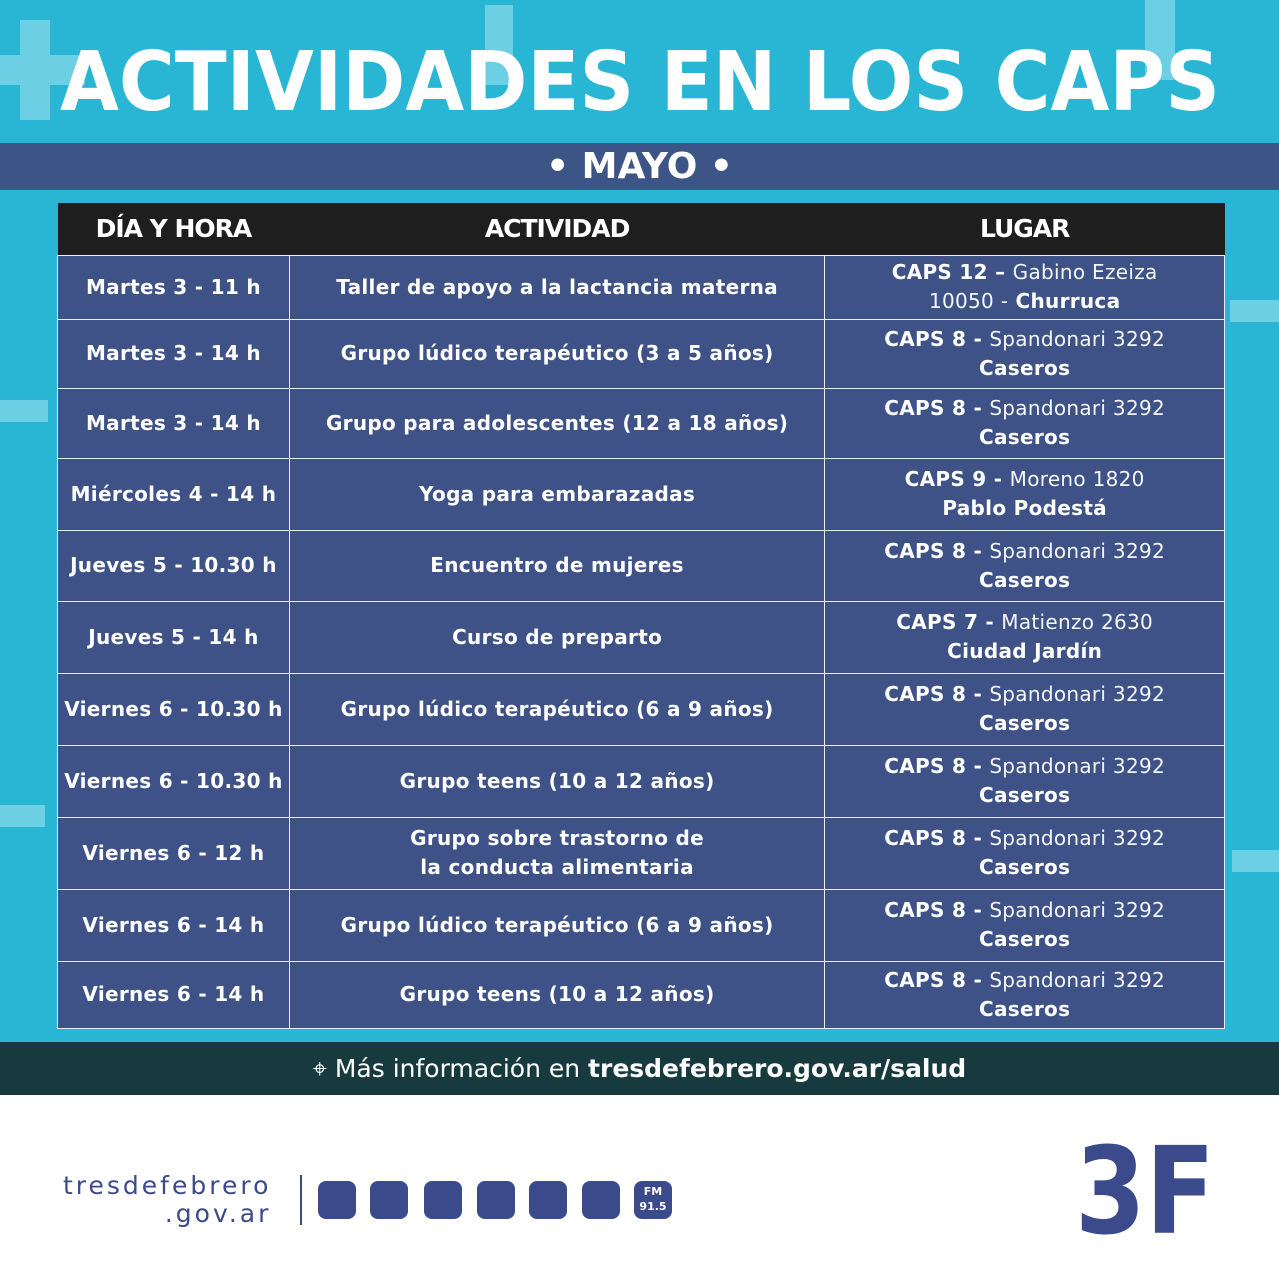 This screenshot has height=1280, width=1279. What do you see at coordinates (557, 353) in the screenshot?
I see `activity-line: Grupo lúdico terapéutico (3 a 5 años)` at bounding box center [557, 353].